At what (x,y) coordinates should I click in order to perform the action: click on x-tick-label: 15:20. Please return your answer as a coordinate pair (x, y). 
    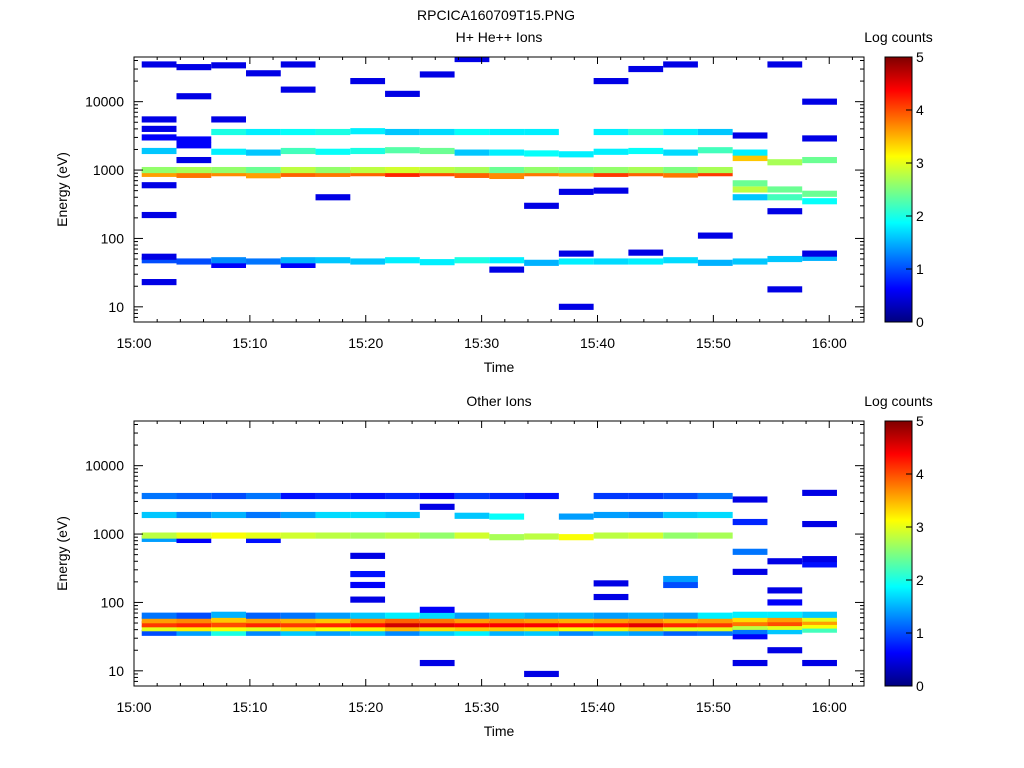
    Looking at the image, I should click on (365, 343).